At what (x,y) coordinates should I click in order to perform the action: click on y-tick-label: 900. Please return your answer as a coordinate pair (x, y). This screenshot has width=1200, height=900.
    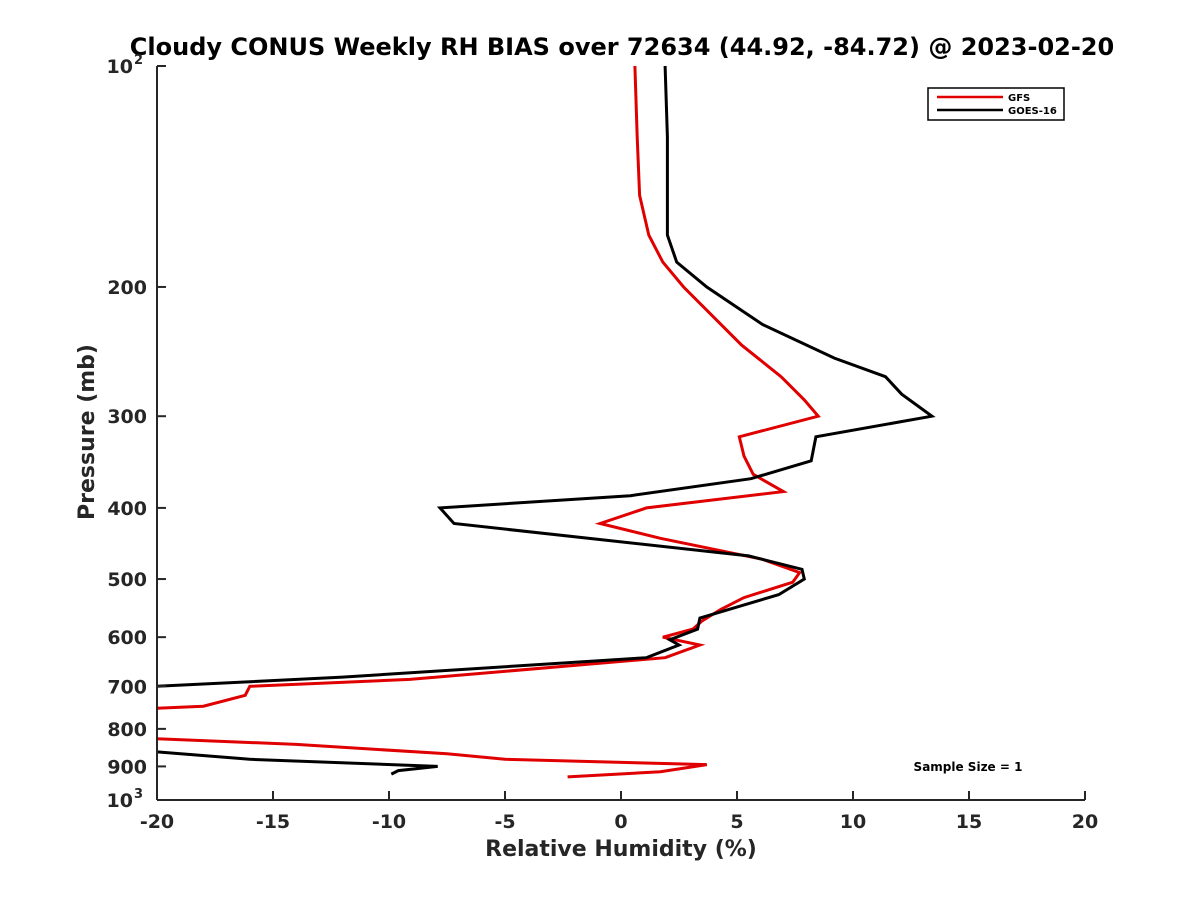
    Looking at the image, I should click on (127, 767).